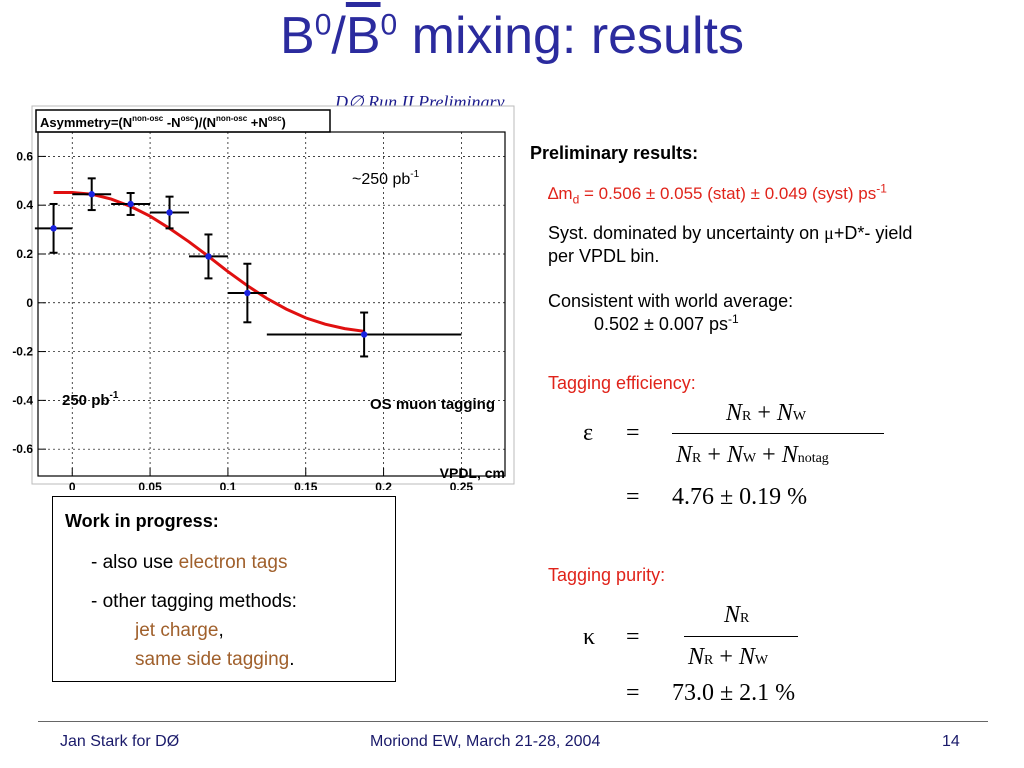 Image resolution: width=1024 pixels, height=768 pixels. What do you see at coordinates (386, 178) in the screenshot?
I see `lumi-annotation-top: ~250 pb-1` at bounding box center [386, 178].